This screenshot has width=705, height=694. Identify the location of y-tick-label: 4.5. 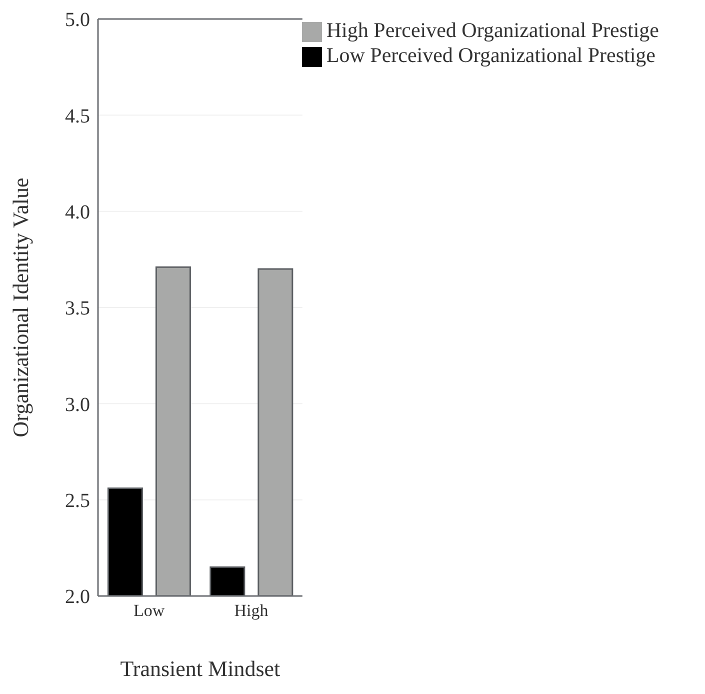
(77, 116).